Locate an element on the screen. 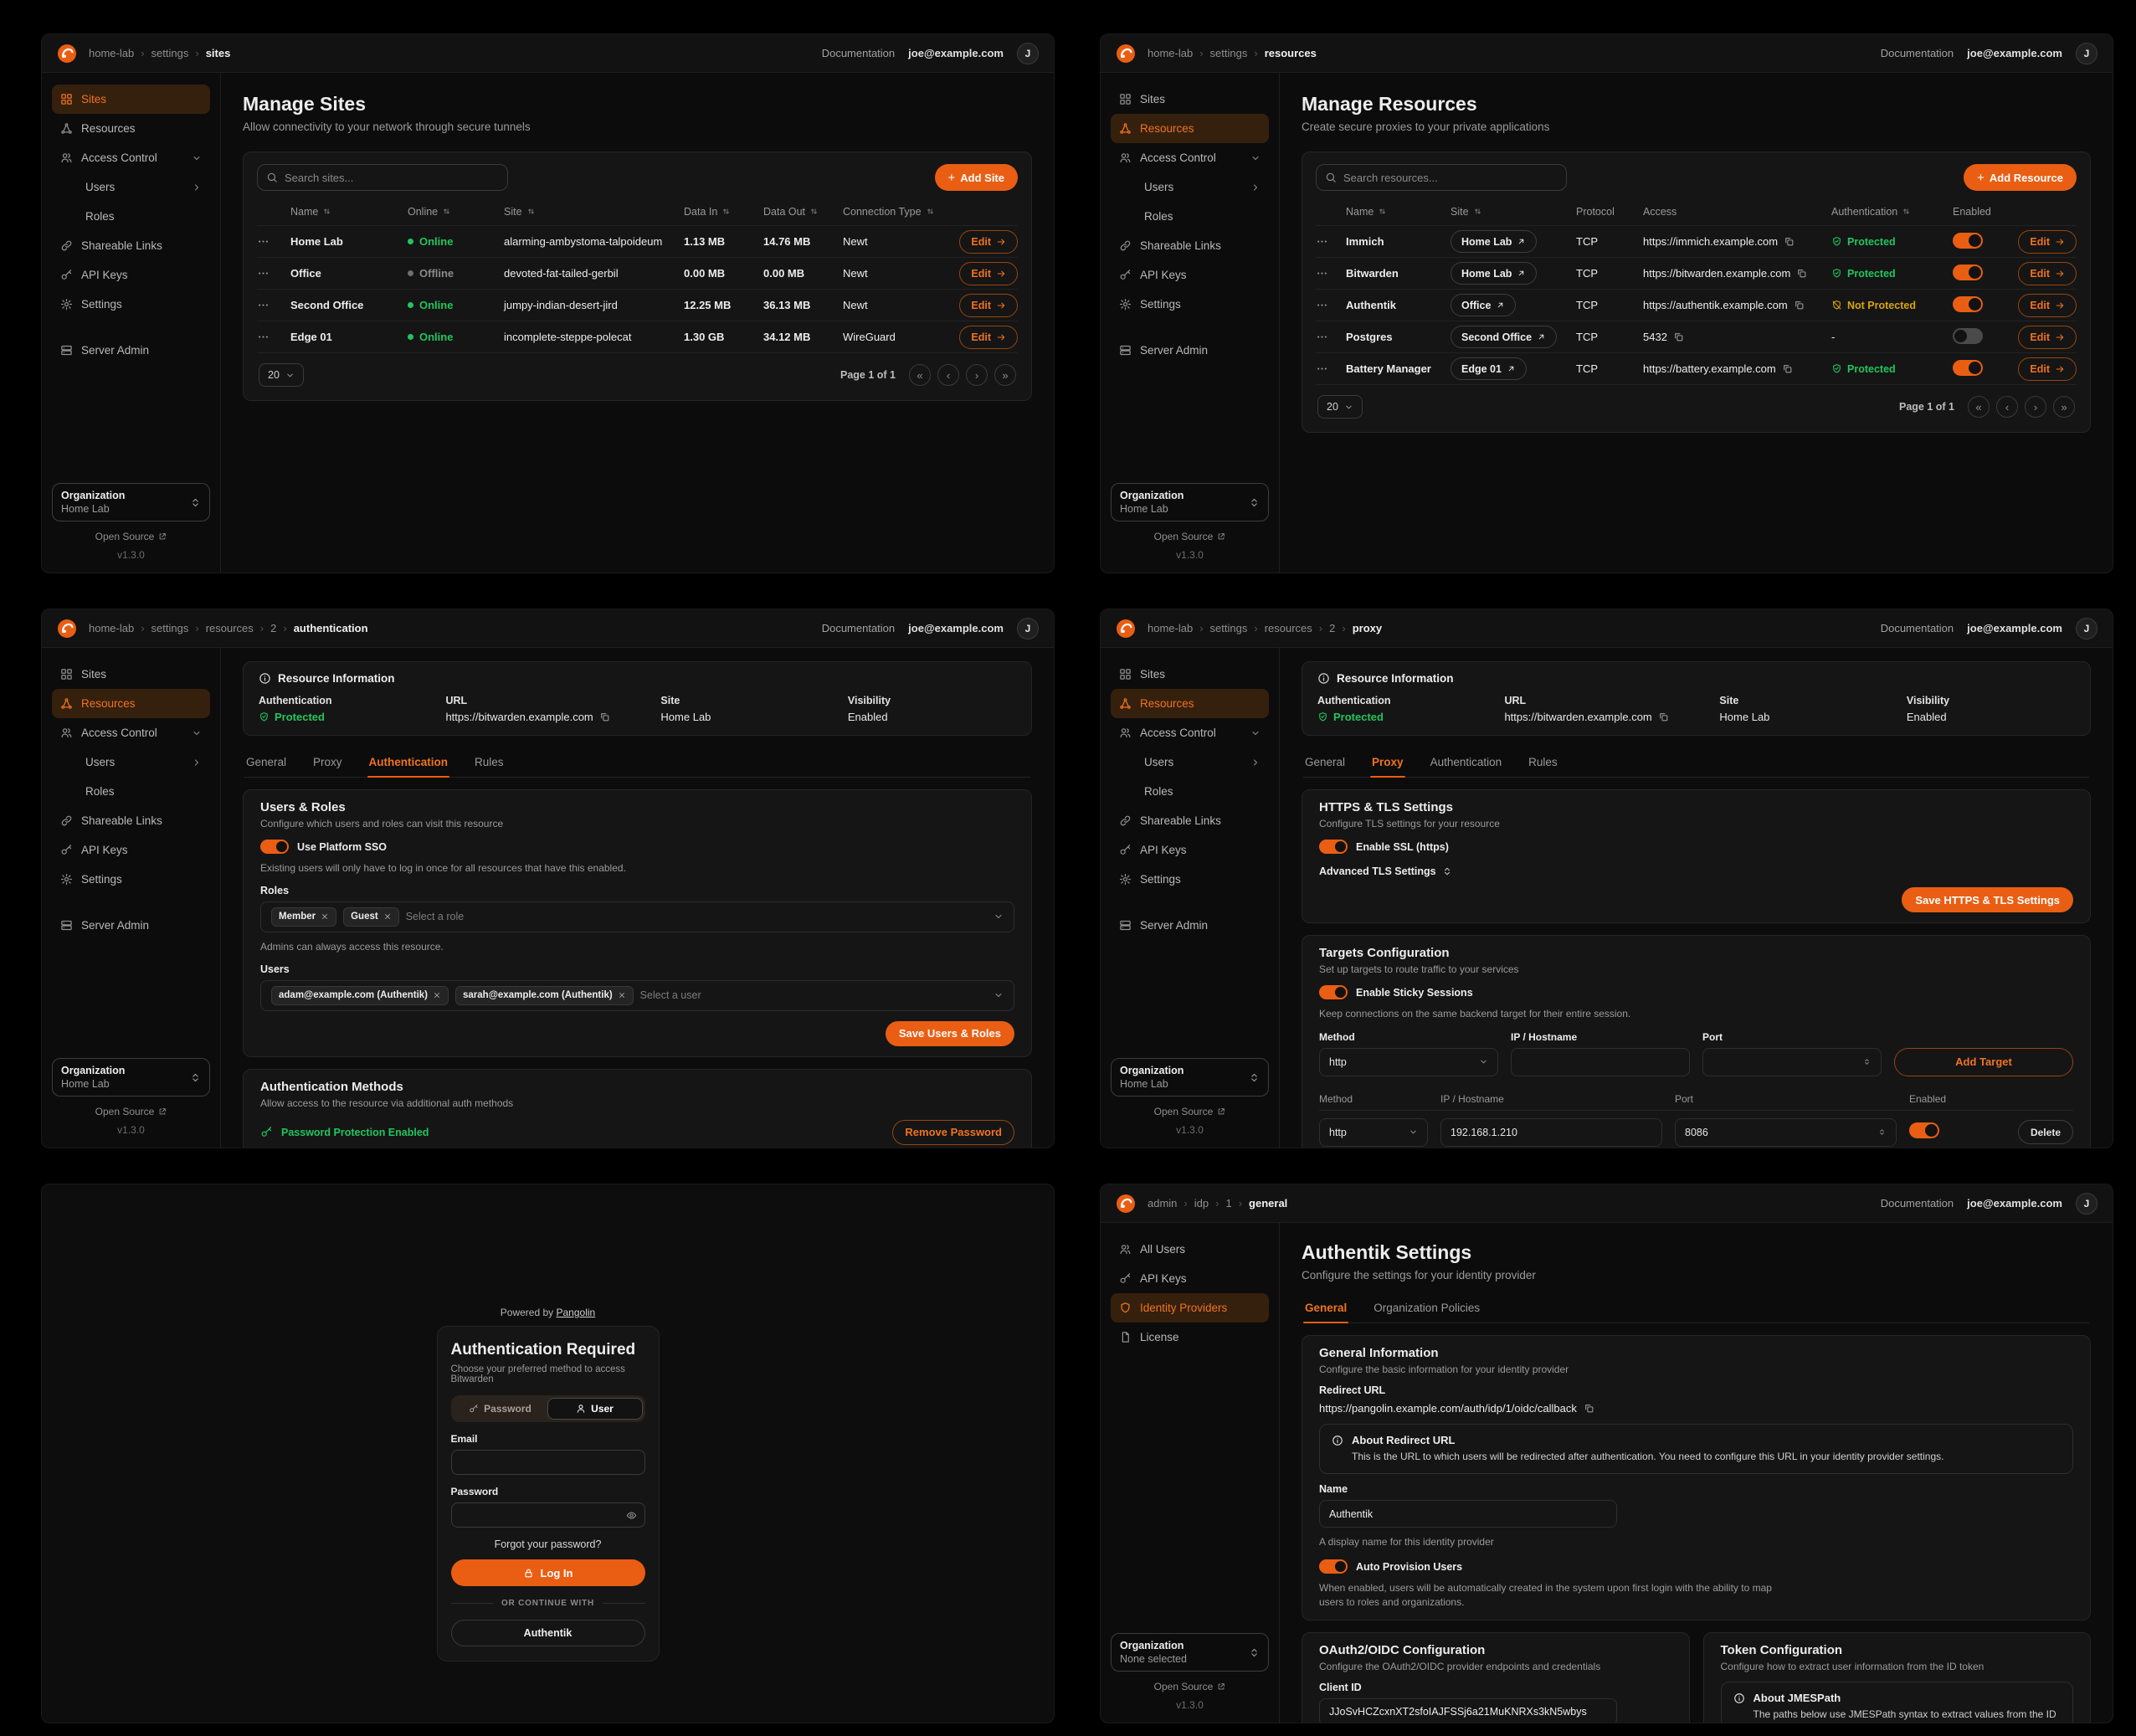 The image size is (2136, 1736). tab-general: General is located at coordinates (1325, 762).